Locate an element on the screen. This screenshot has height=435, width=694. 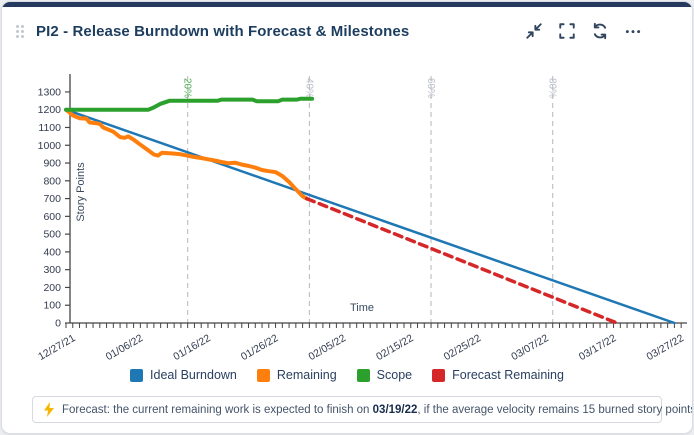
y-tick-label: 1200 is located at coordinates (50, 110).